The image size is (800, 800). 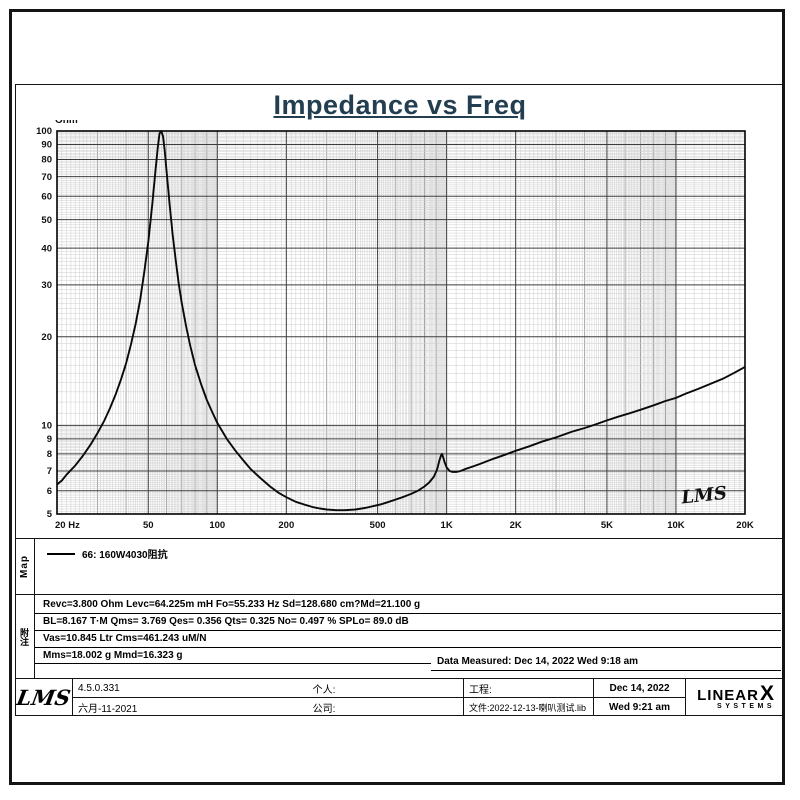 I want to click on brand-x-text: X, so click(x=767, y=693).